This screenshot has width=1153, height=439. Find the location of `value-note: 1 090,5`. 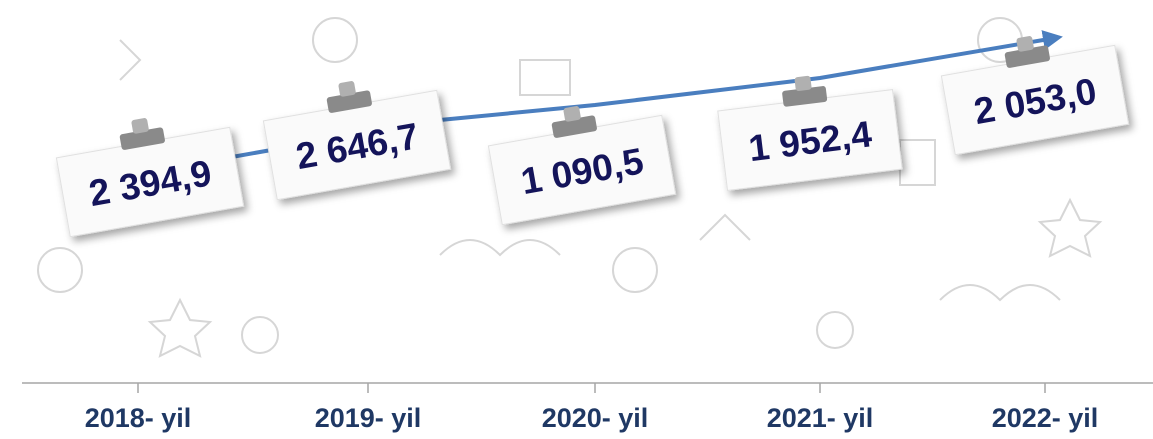

value-note: 1 090,5 is located at coordinates (582, 166).